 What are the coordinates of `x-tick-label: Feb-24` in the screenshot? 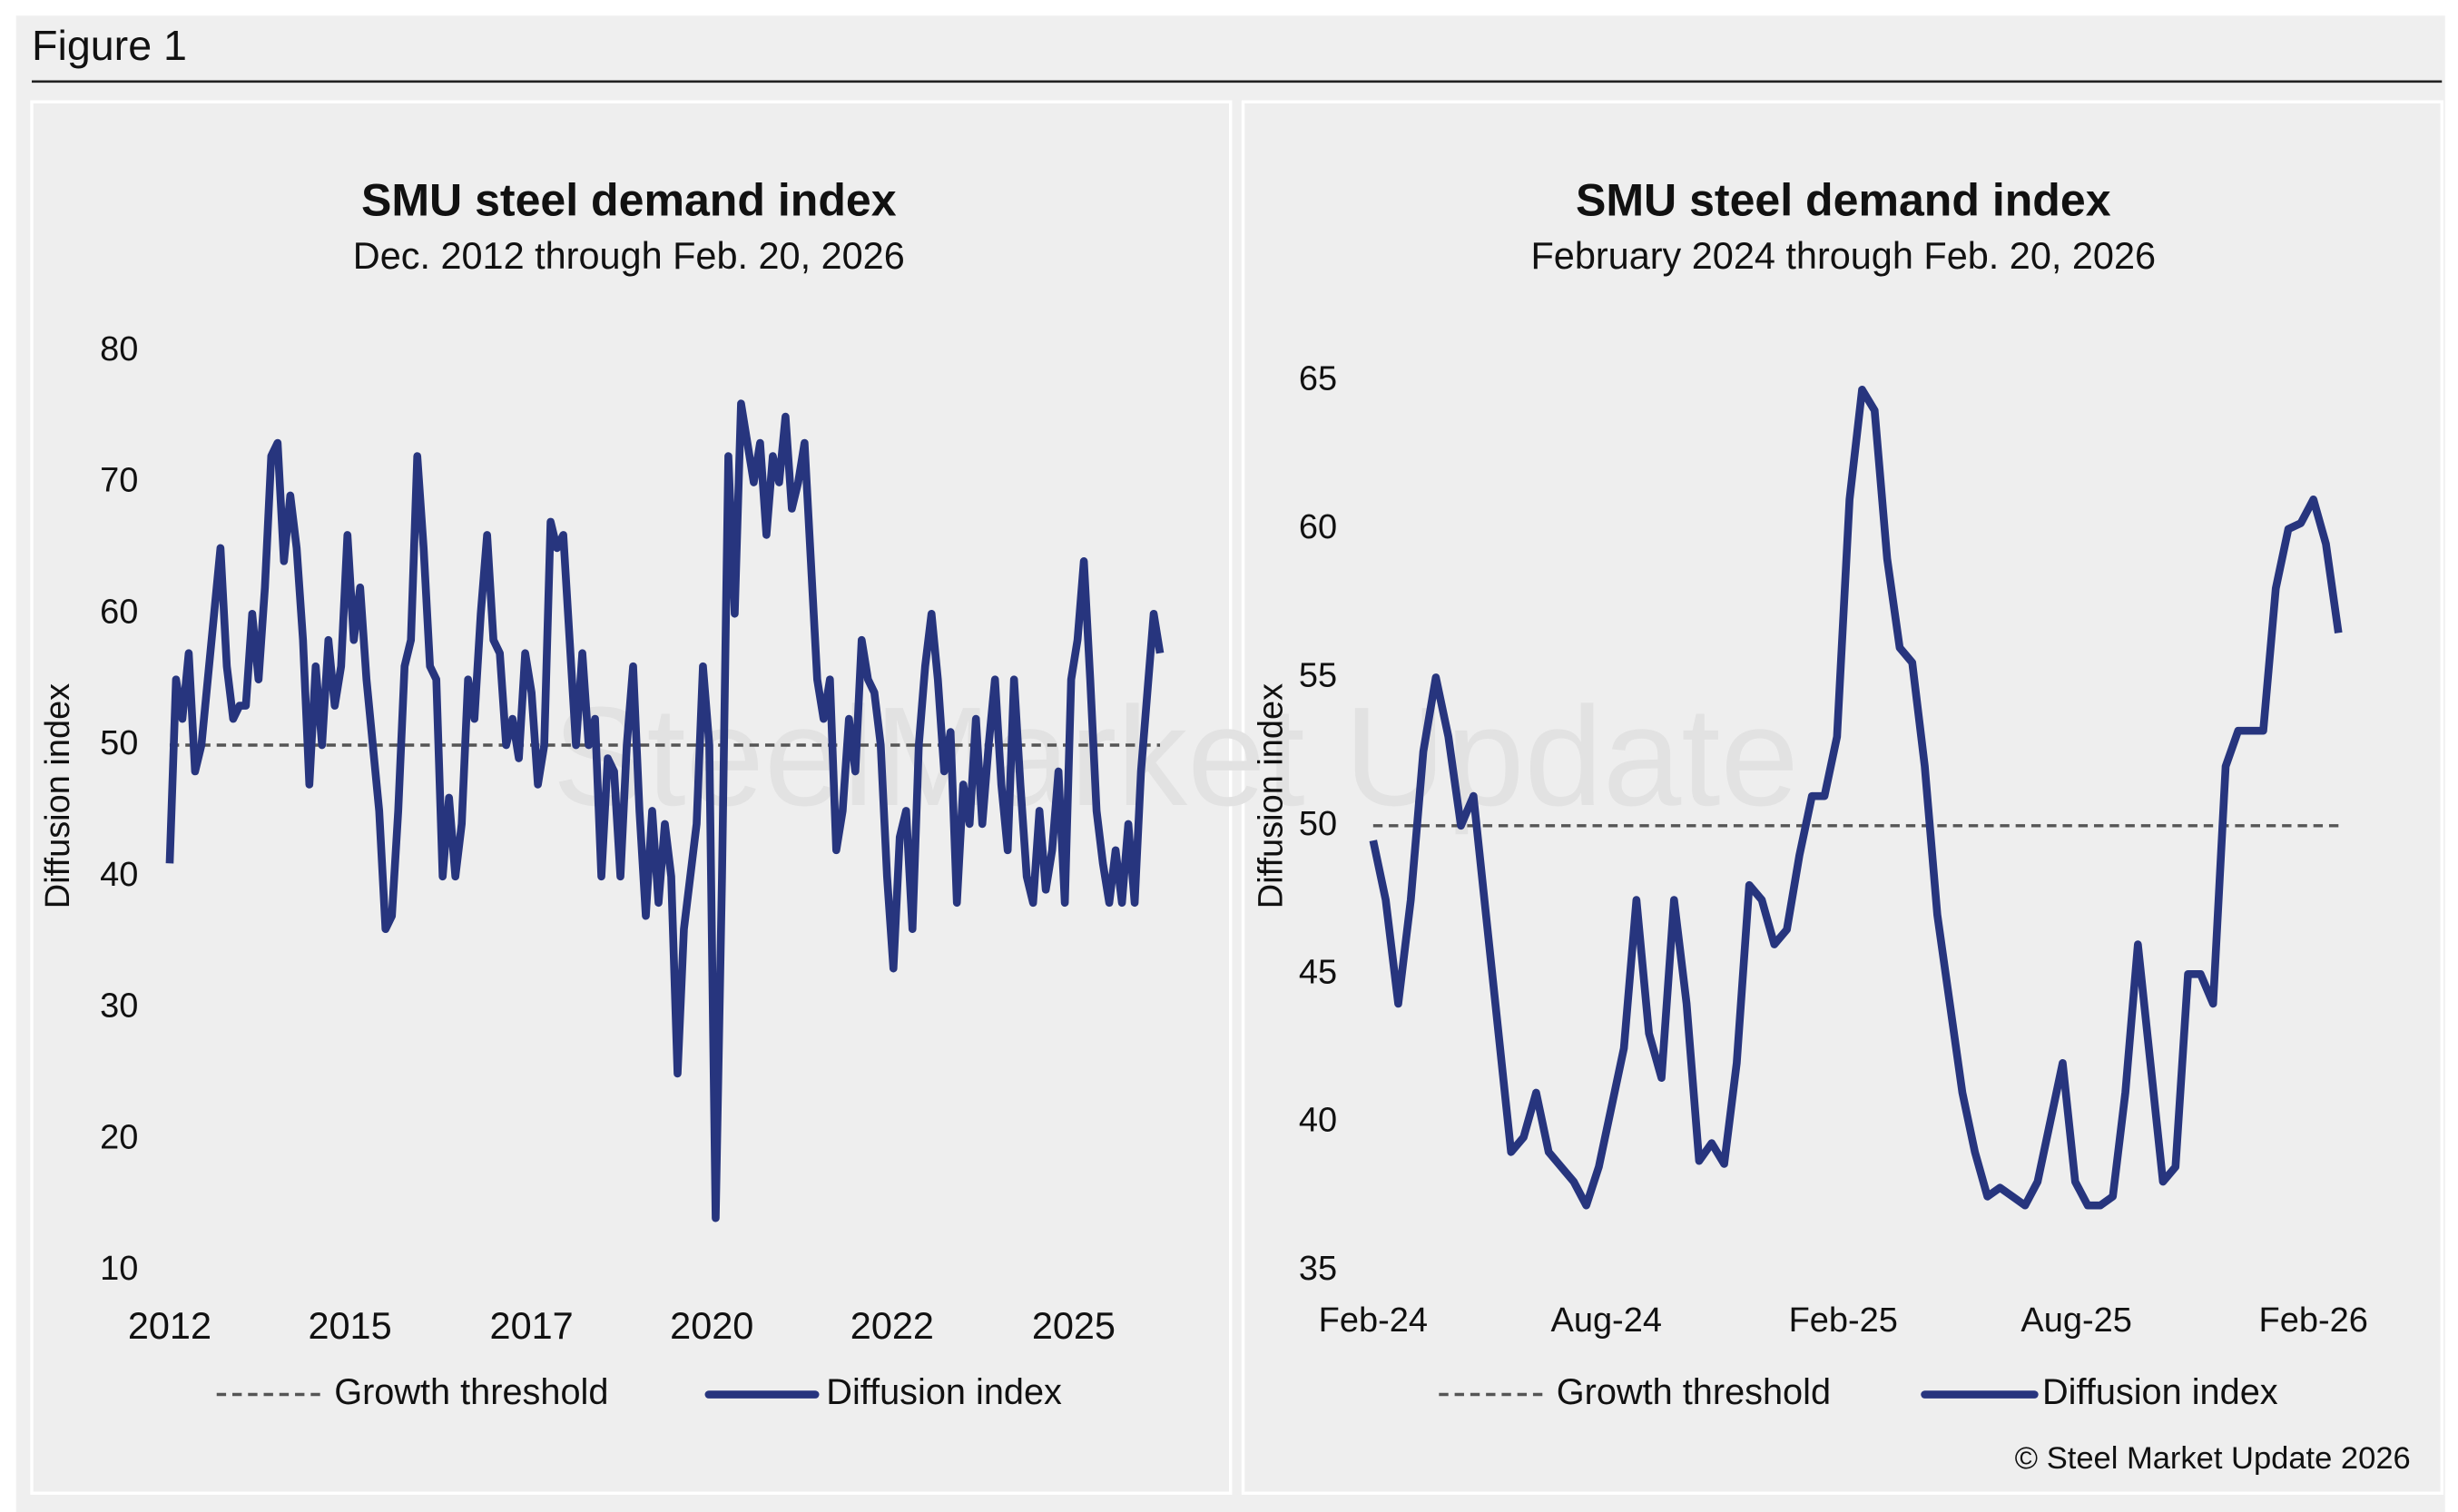 It's located at (1373, 1320).